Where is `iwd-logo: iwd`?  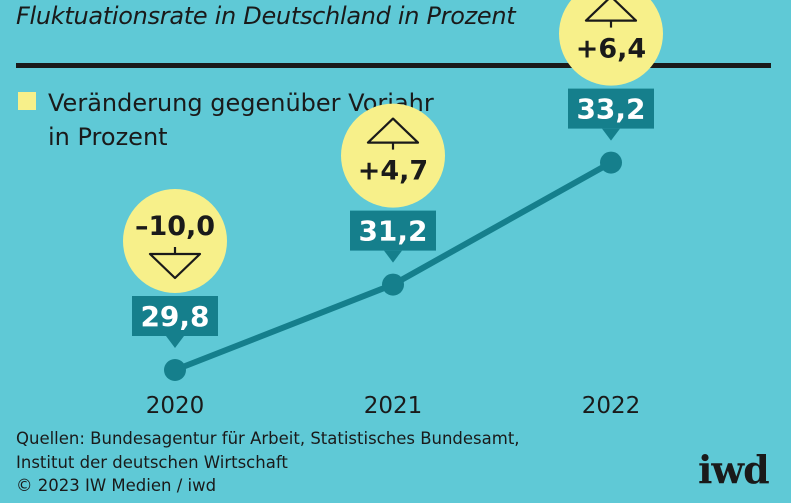
iwd-logo: iwd is located at coordinates (734, 469).